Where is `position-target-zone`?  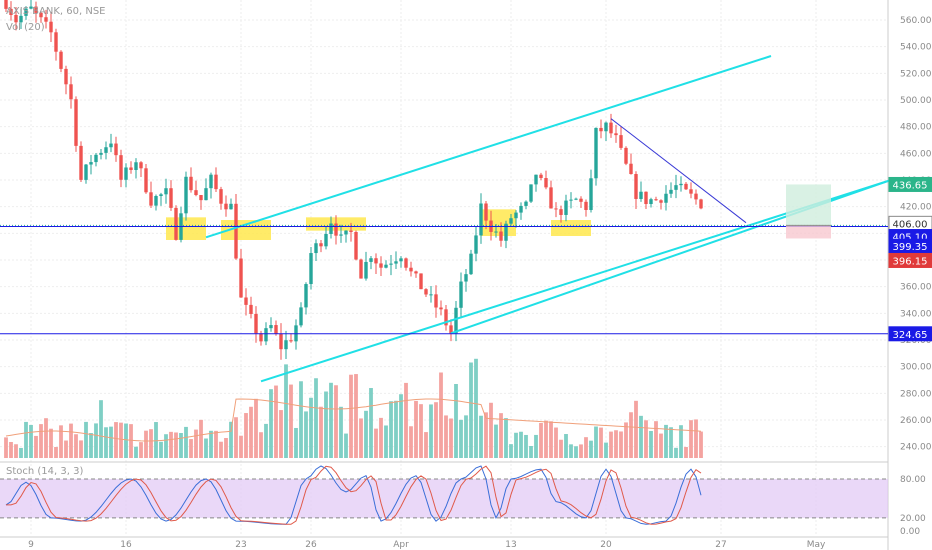 position-target-zone is located at coordinates (808, 204).